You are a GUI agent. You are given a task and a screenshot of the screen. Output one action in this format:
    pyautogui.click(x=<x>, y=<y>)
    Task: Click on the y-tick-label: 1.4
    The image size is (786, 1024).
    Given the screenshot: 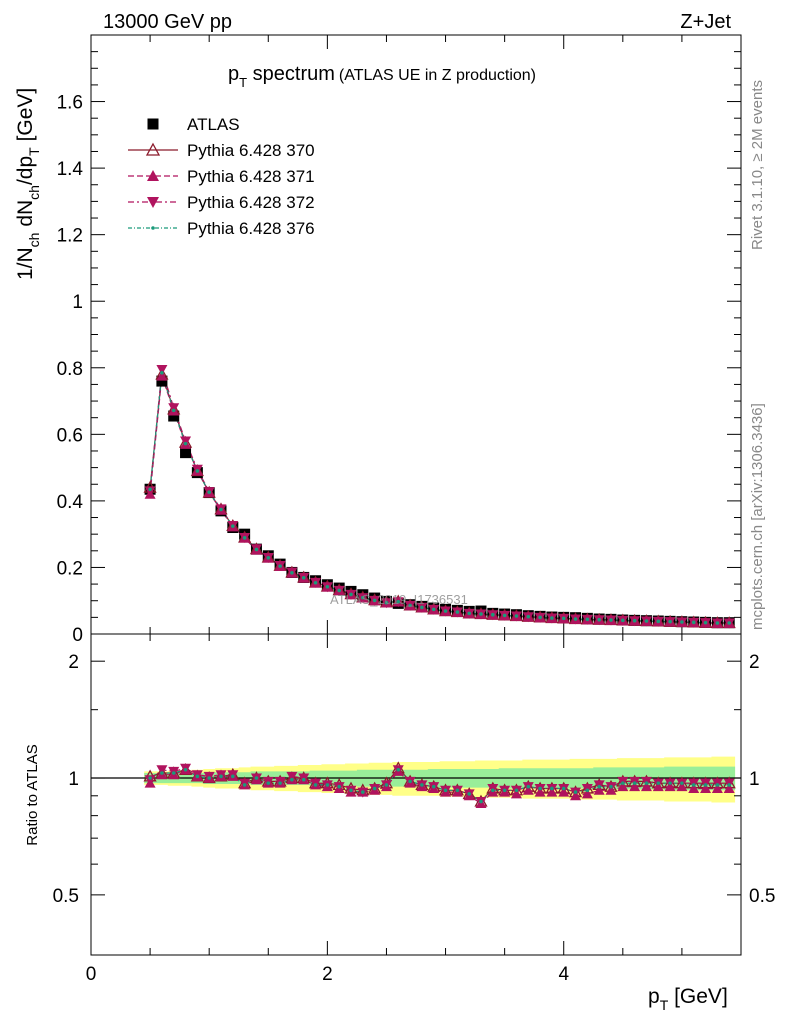 What is the action you would take?
    pyautogui.click(x=70, y=169)
    